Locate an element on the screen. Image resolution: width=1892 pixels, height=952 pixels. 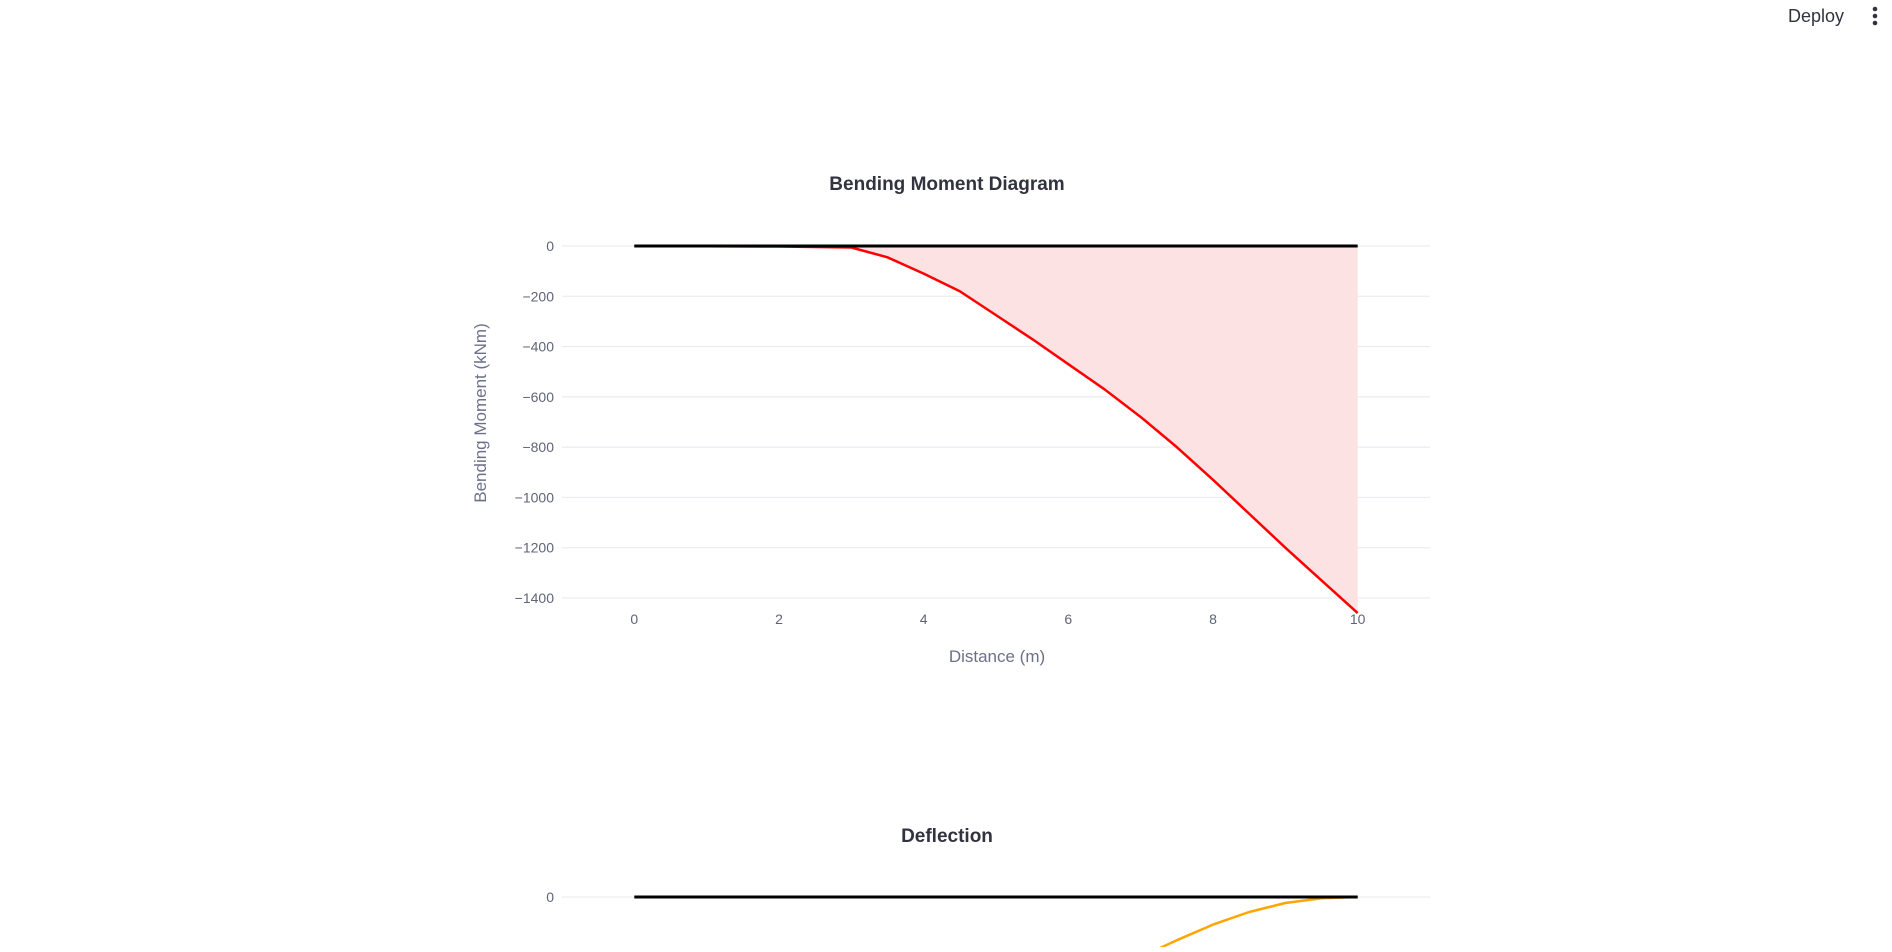
chart-title: Deflection is located at coordinates (947, 836).